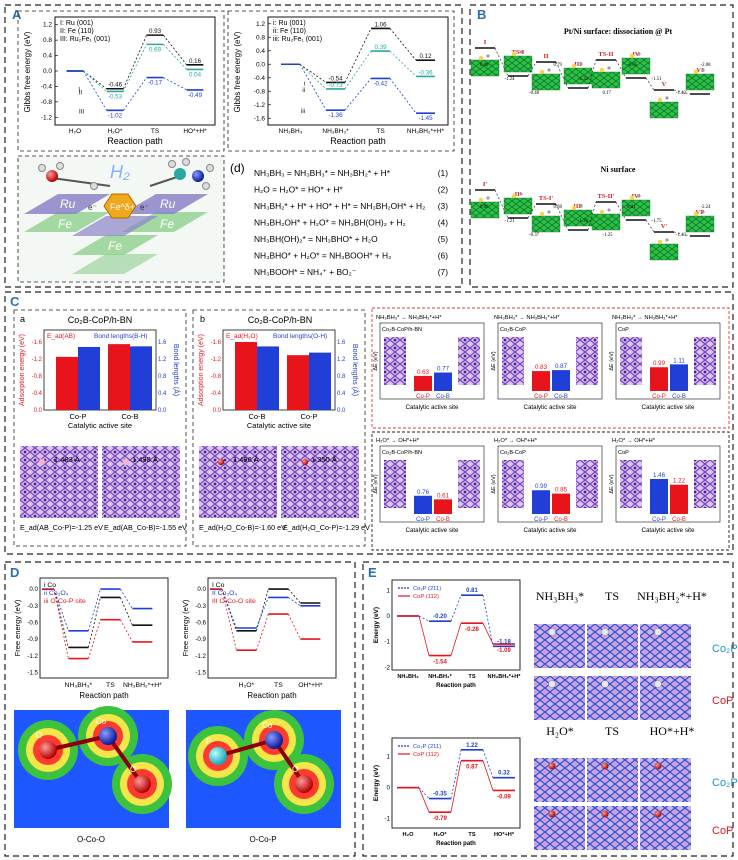 The height and width of the screenshot is (860, 738). What do you see at coordinates (472, 630) in the screenshot?
I see `E1-value-s1-1: -0.28` at bounding box center [472, 630].